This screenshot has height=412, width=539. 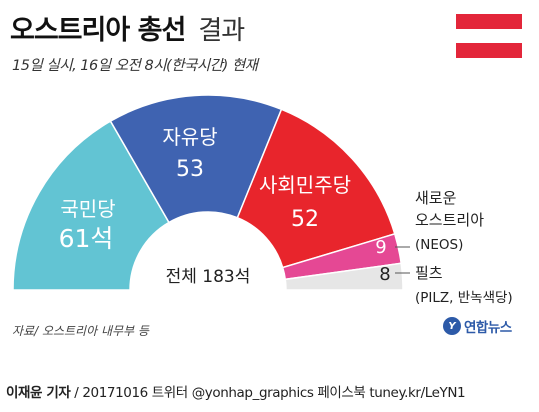 I want to click on label-freedom-party-name: 자유당, so click(x=189, y=137).